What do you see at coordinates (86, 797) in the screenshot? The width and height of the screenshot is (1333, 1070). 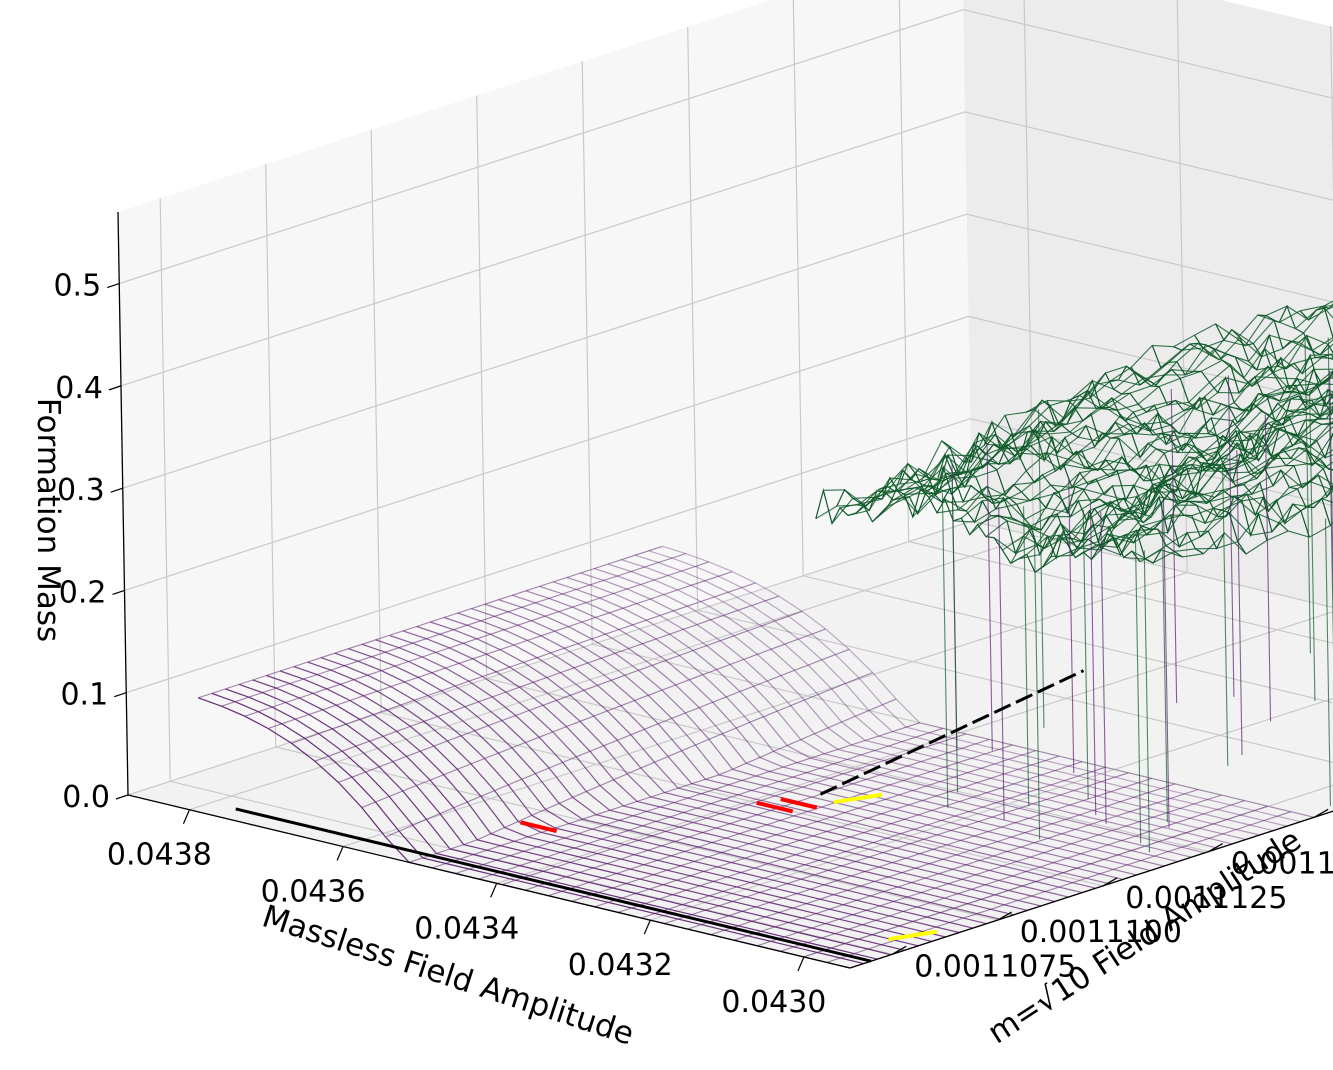 I see `z-tick-label: 0.0` at bounding box center [86, 797].